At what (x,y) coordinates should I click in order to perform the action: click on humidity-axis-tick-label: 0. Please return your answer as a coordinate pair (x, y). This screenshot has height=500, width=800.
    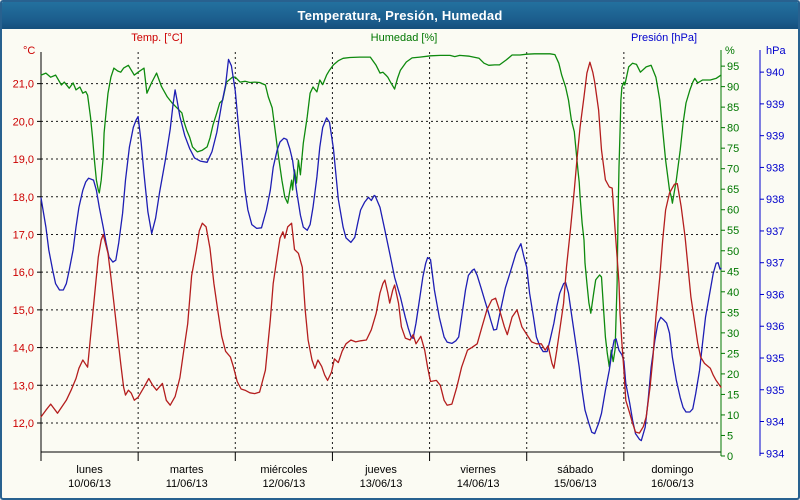
    Looking at the image, I should click on (730, 457).